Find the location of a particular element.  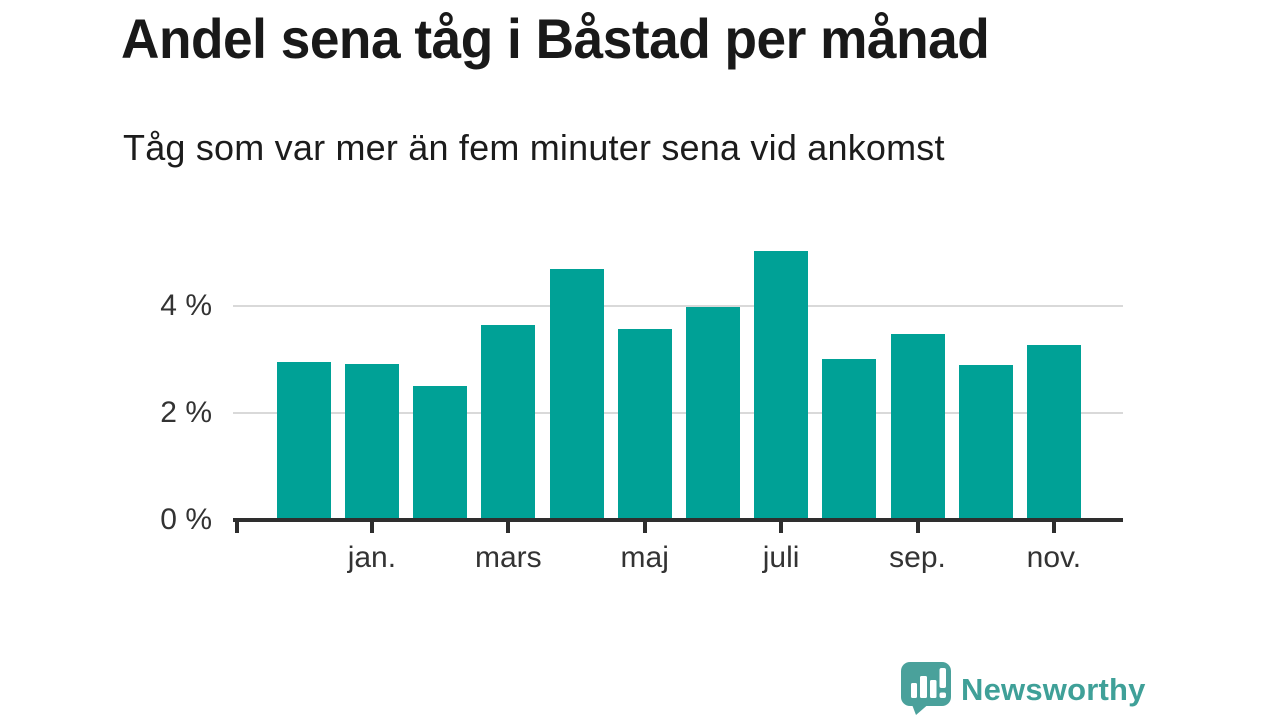

bar-dec is located at coordinates (303, 440).